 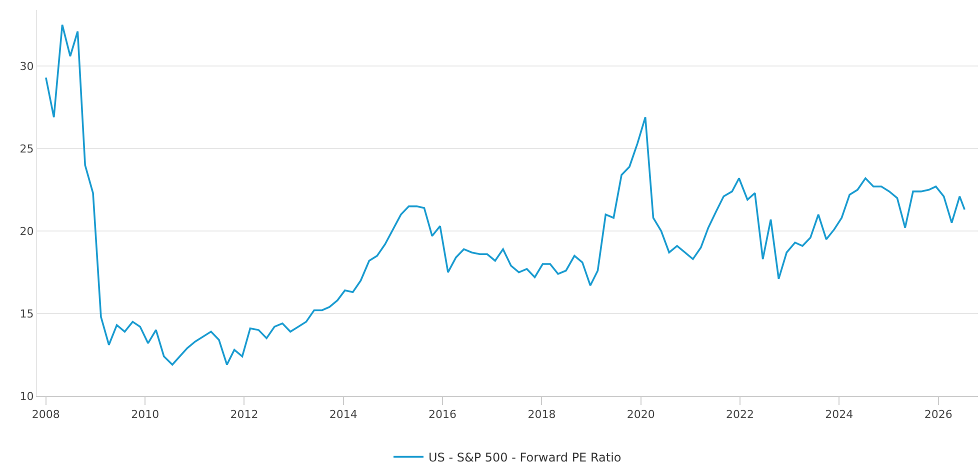 What do you see at coordinates (27, 396) in the screenshot?
I see `y-tick-label: 10` at bounding box center [27, 396].